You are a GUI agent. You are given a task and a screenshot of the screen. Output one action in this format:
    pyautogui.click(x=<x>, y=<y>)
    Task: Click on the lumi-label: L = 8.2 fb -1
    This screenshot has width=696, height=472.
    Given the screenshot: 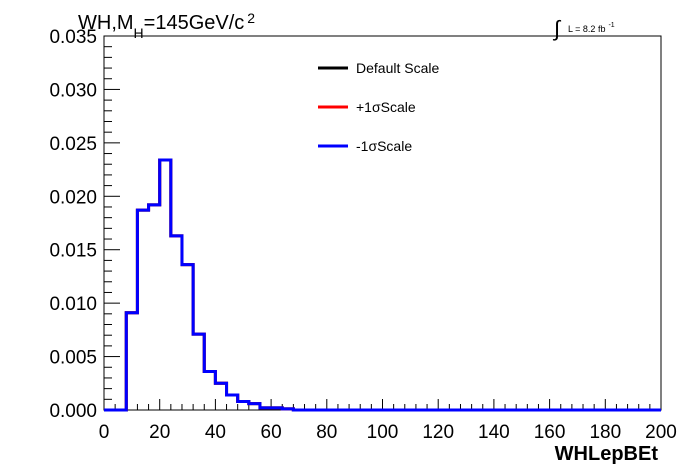 What is the action you would take?
    pyautogui.click(x=591, y=28)
    